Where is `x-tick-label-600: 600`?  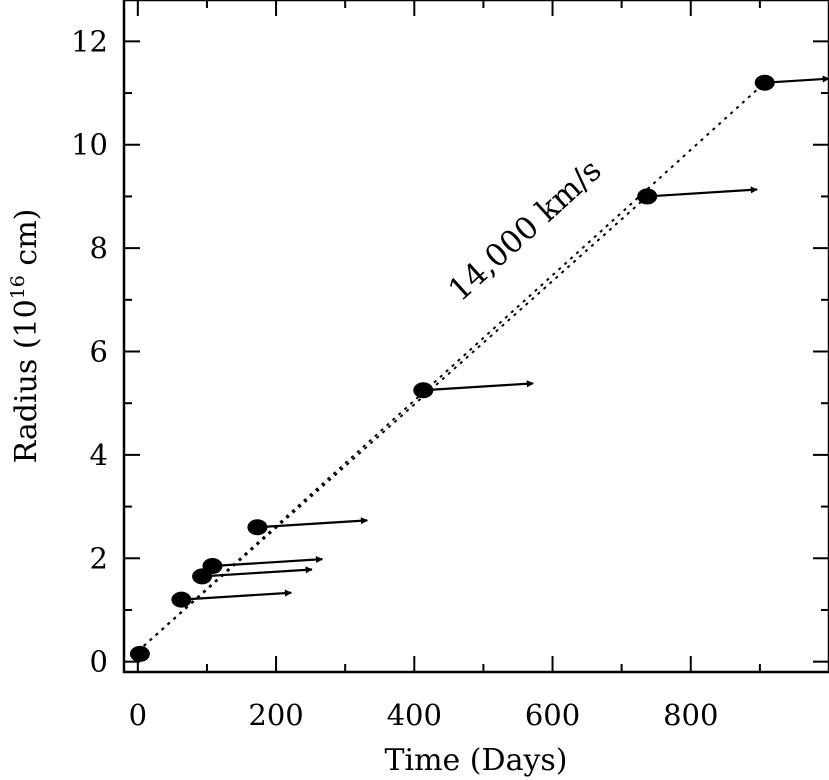
x-tick-label-600: 600 is located at coordinates (552, 715).